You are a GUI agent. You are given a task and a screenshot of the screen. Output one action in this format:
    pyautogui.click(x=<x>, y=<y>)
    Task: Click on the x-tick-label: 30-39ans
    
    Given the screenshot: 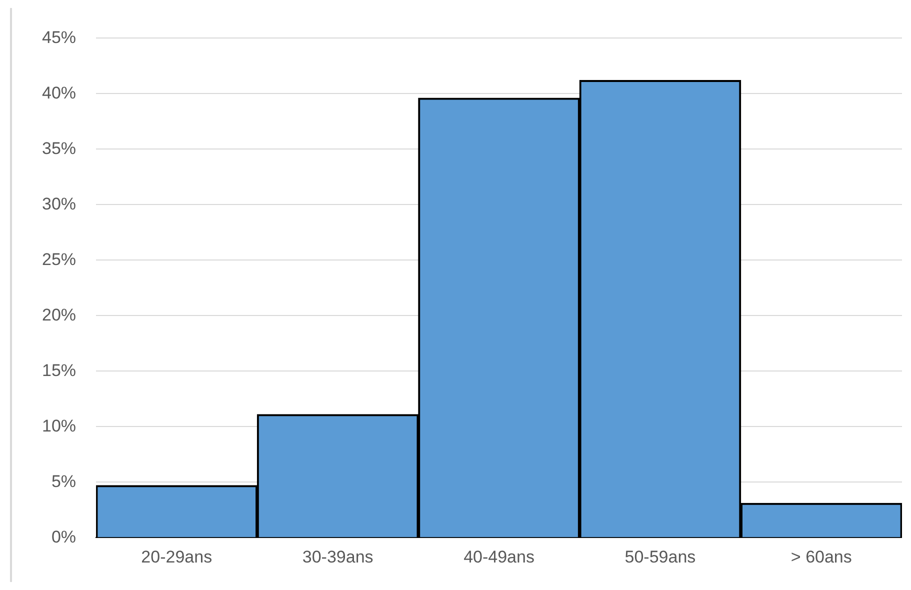 What is the action you would take?
    pyautogui.click(x=338, y=556)
    